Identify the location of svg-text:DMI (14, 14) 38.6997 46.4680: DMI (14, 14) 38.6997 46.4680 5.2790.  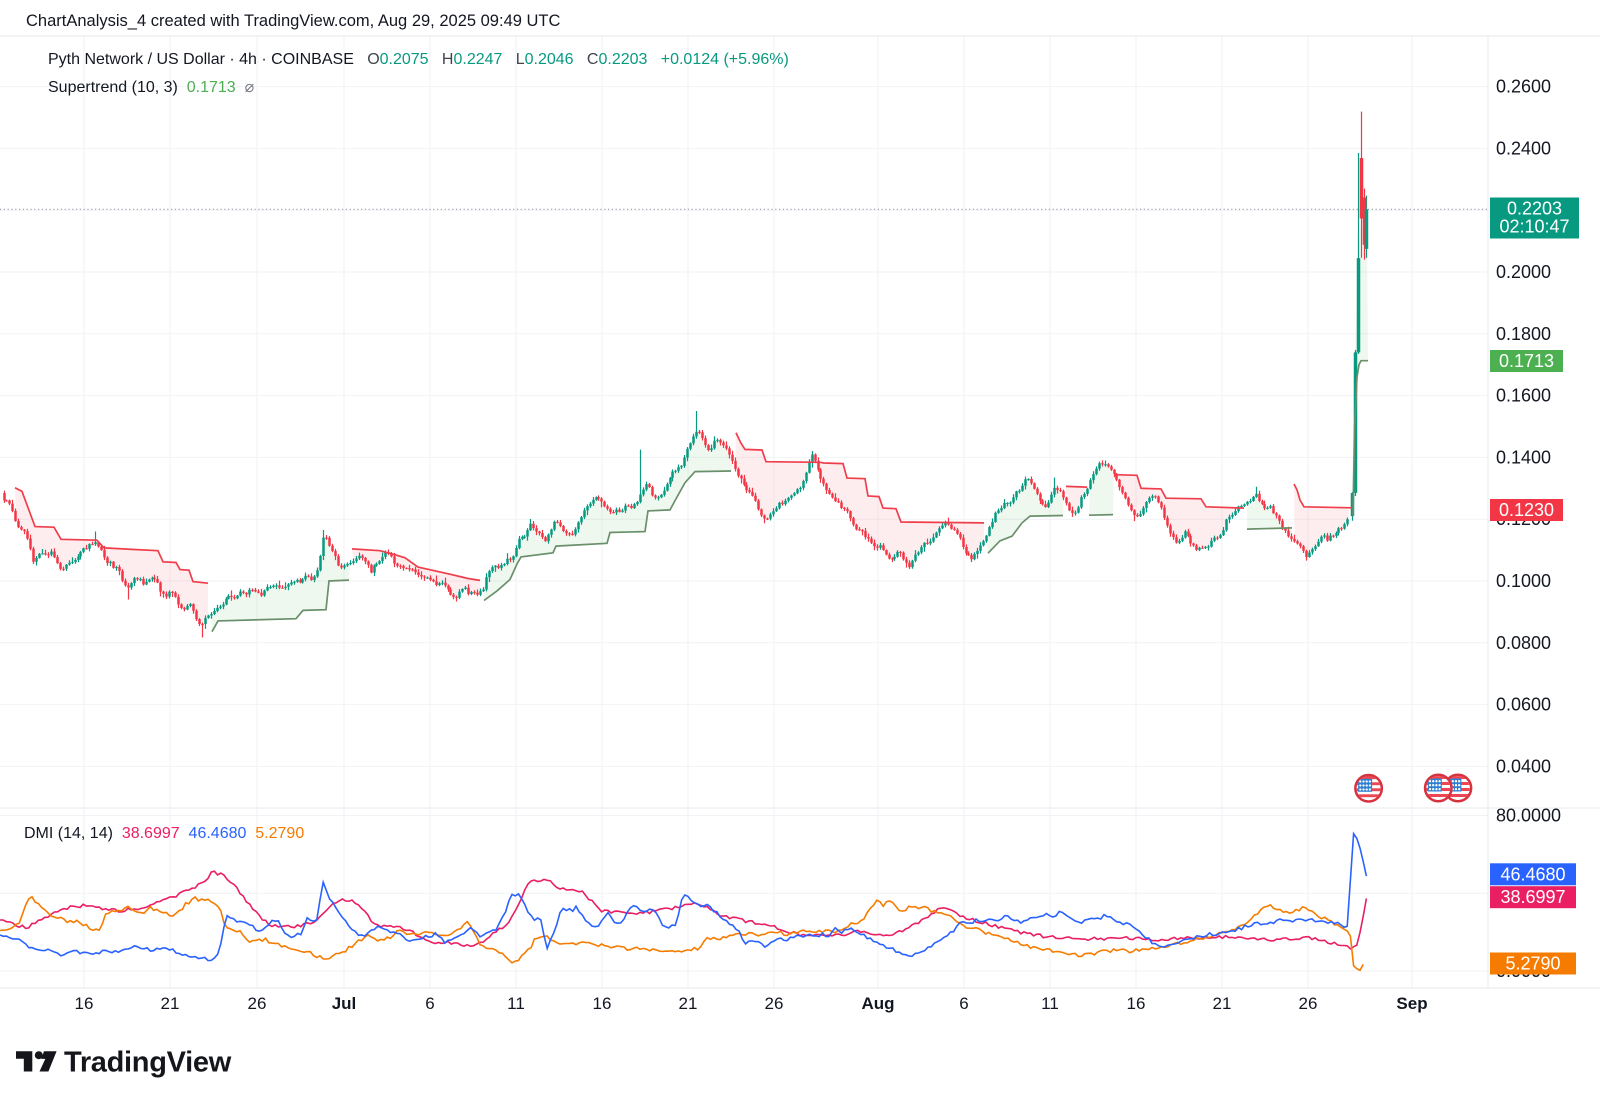
(164, 833).